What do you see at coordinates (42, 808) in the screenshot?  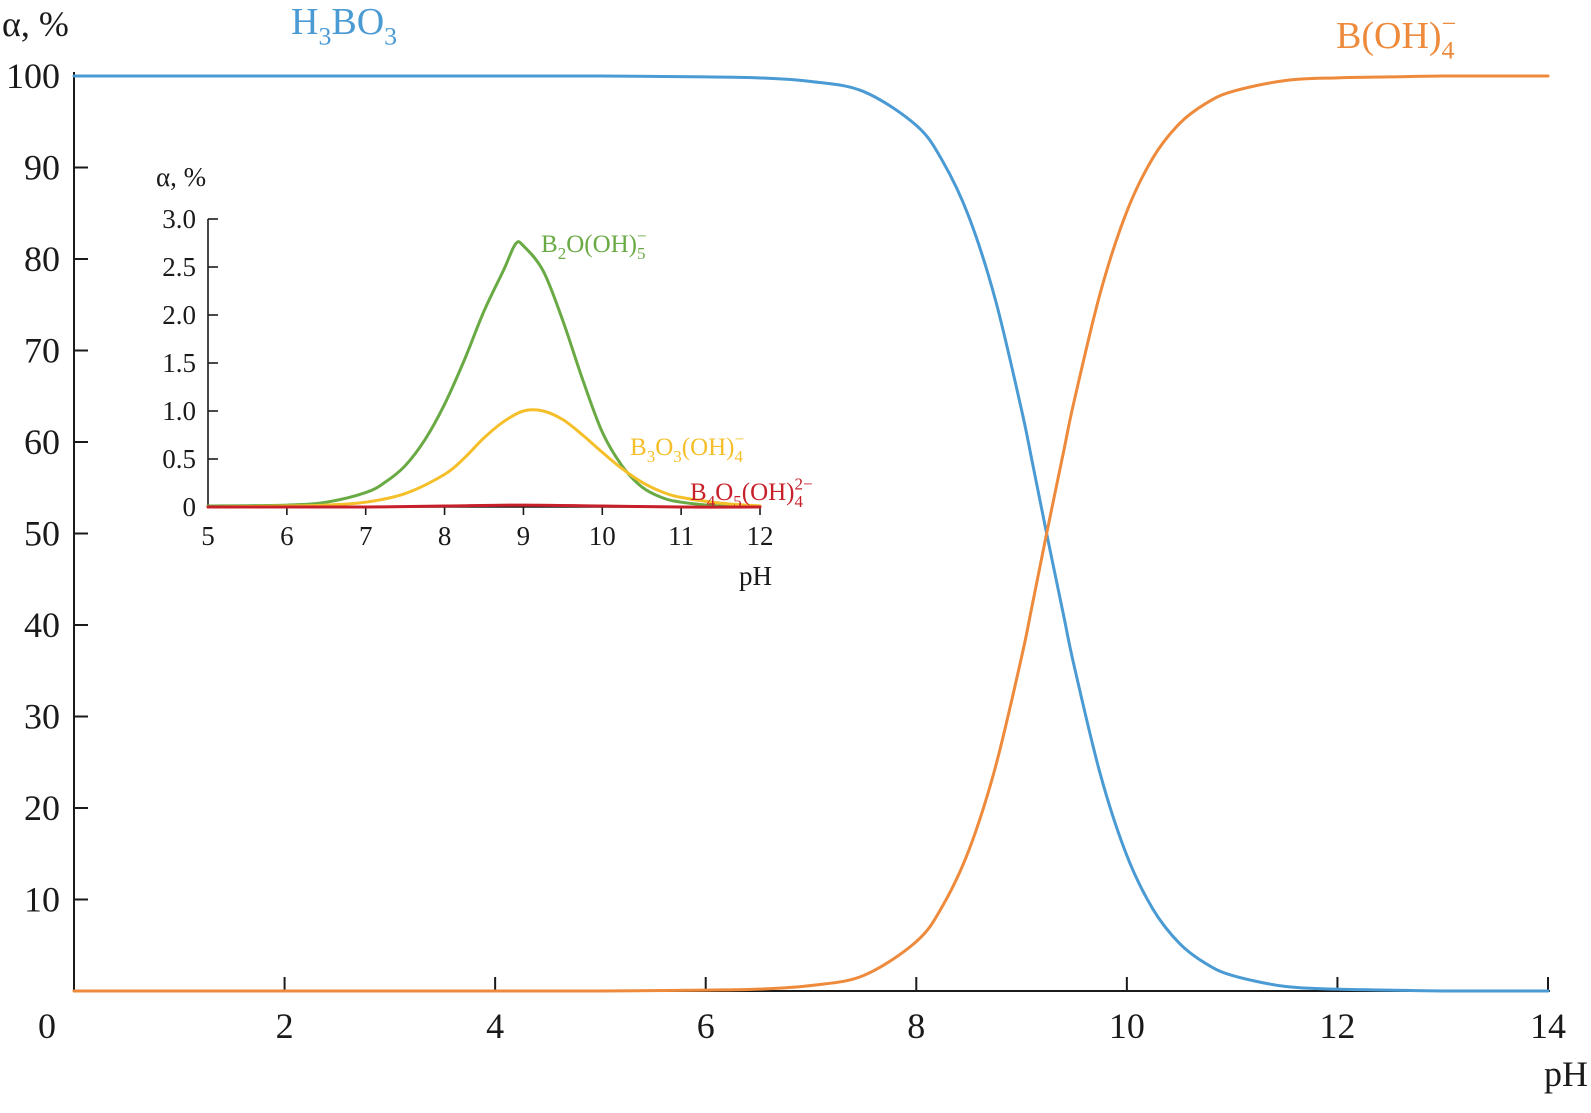 I see `y-tick-label: 20` at bounding box center [42, 808].